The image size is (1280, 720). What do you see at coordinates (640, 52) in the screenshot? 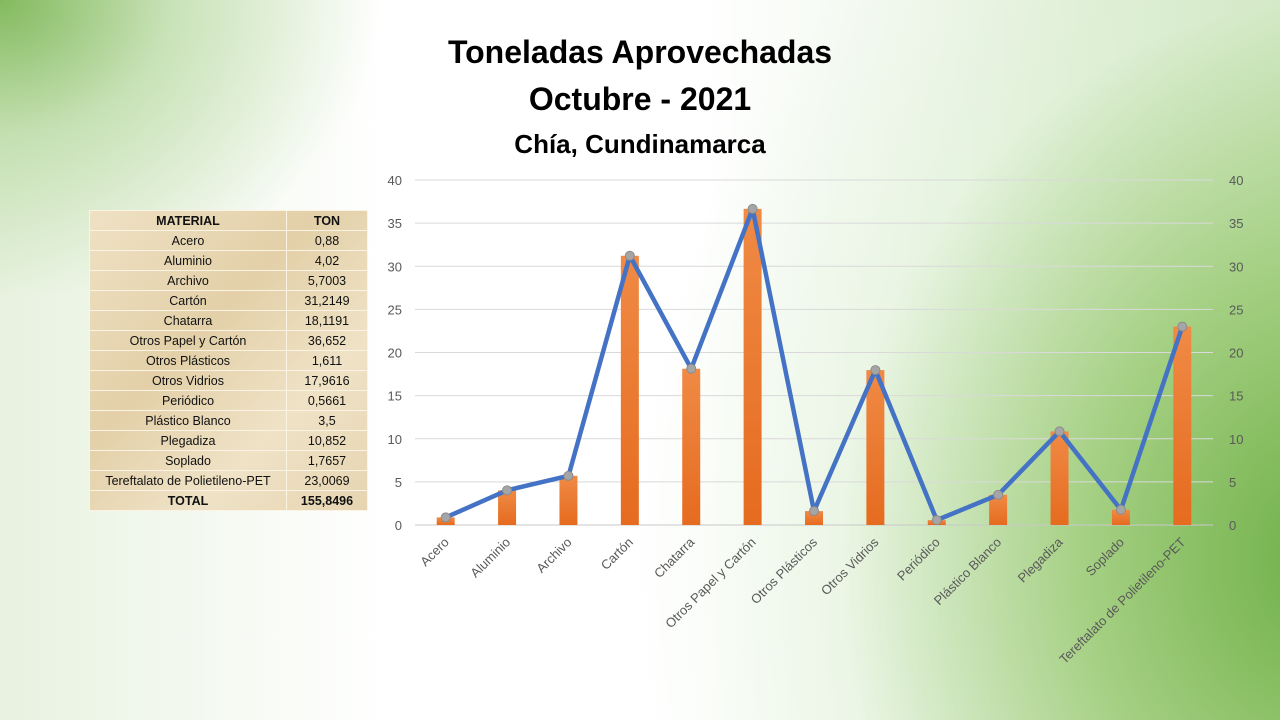
I see `chart-title: Toneladas Aprovechadas` at bounding box center [640, 52].